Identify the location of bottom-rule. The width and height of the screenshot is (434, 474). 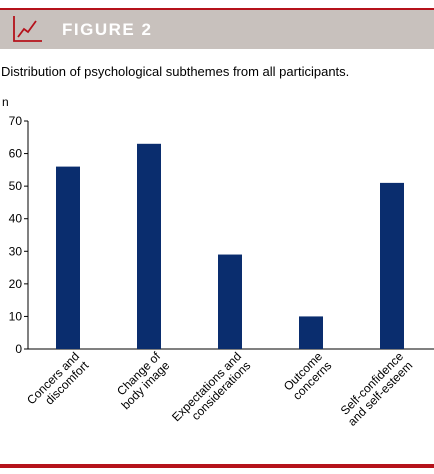
(217, 466).